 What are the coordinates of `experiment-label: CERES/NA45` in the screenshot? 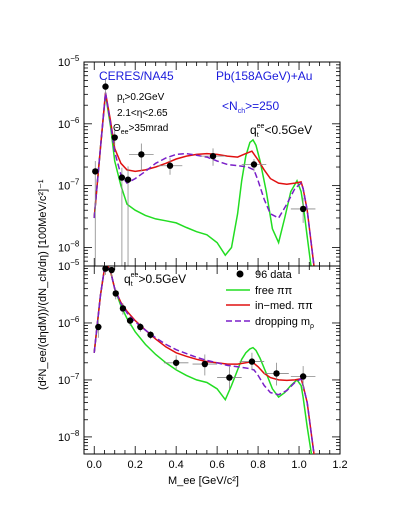 It's located at (136, 76).